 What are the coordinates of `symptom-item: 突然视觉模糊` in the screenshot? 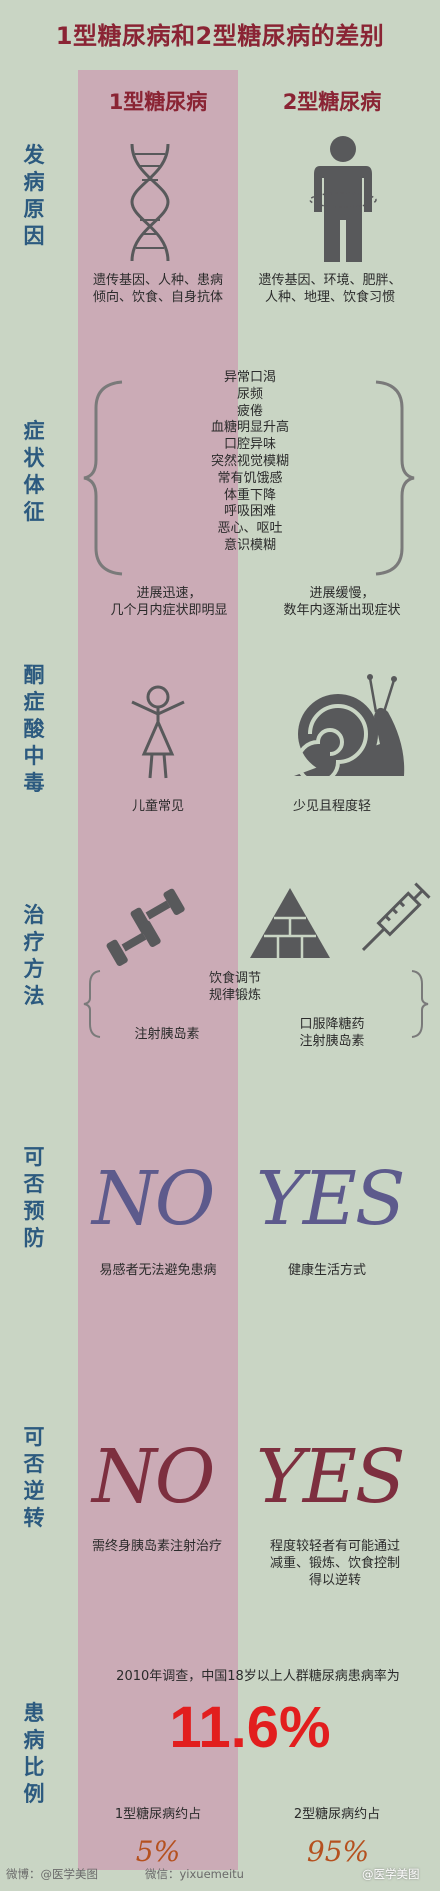 It's located at (249, 461).